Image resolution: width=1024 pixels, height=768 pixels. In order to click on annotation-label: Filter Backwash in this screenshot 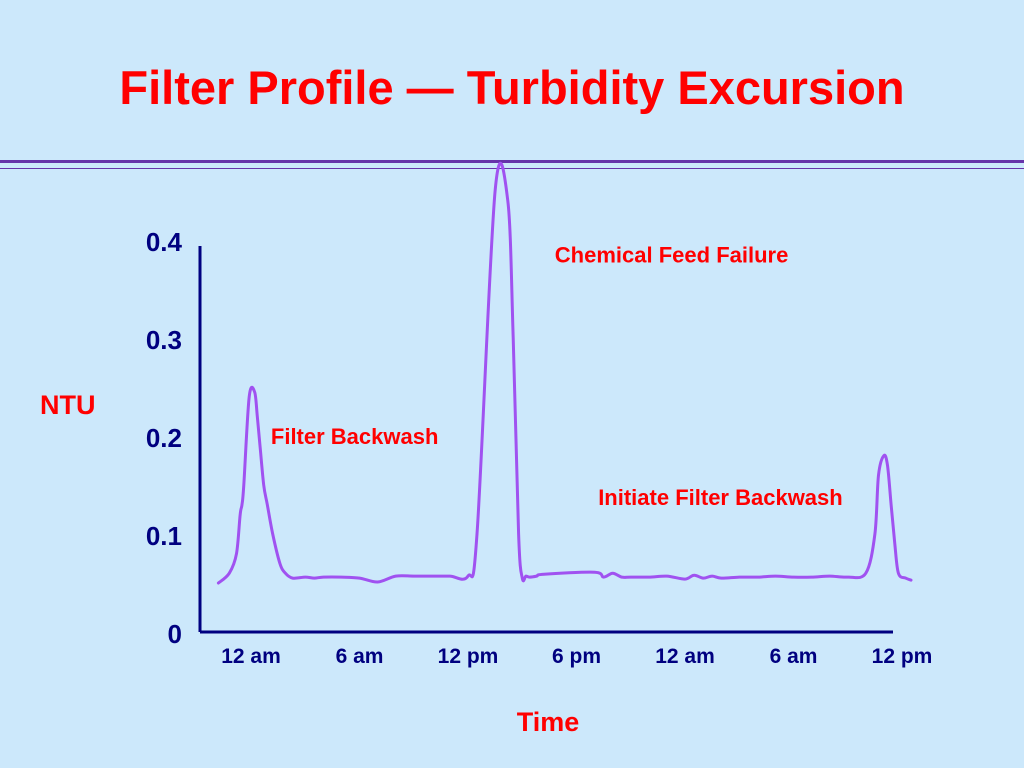, I will do `click(355, 436)`.